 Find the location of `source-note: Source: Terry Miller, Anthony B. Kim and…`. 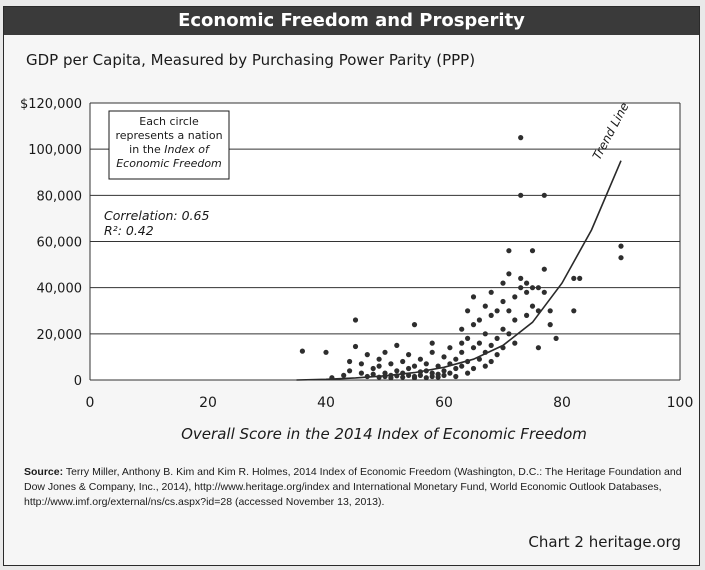

source-note: Source: Terry Miller, Anthony B. Kim and… is located at coordinates (354, 487).